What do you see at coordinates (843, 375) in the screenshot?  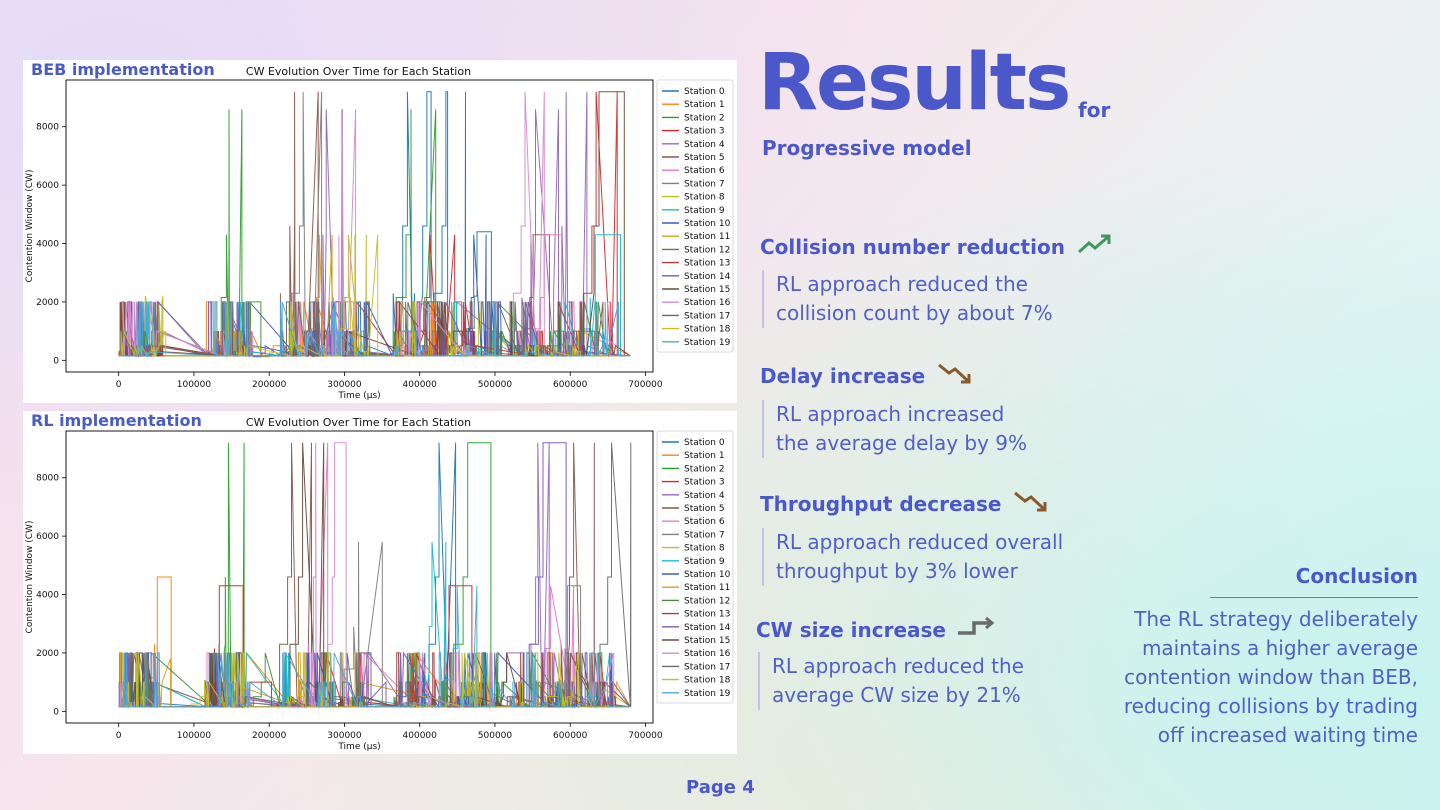 I see `delay-heading: Delay increase` at bounding box center [843, 375].